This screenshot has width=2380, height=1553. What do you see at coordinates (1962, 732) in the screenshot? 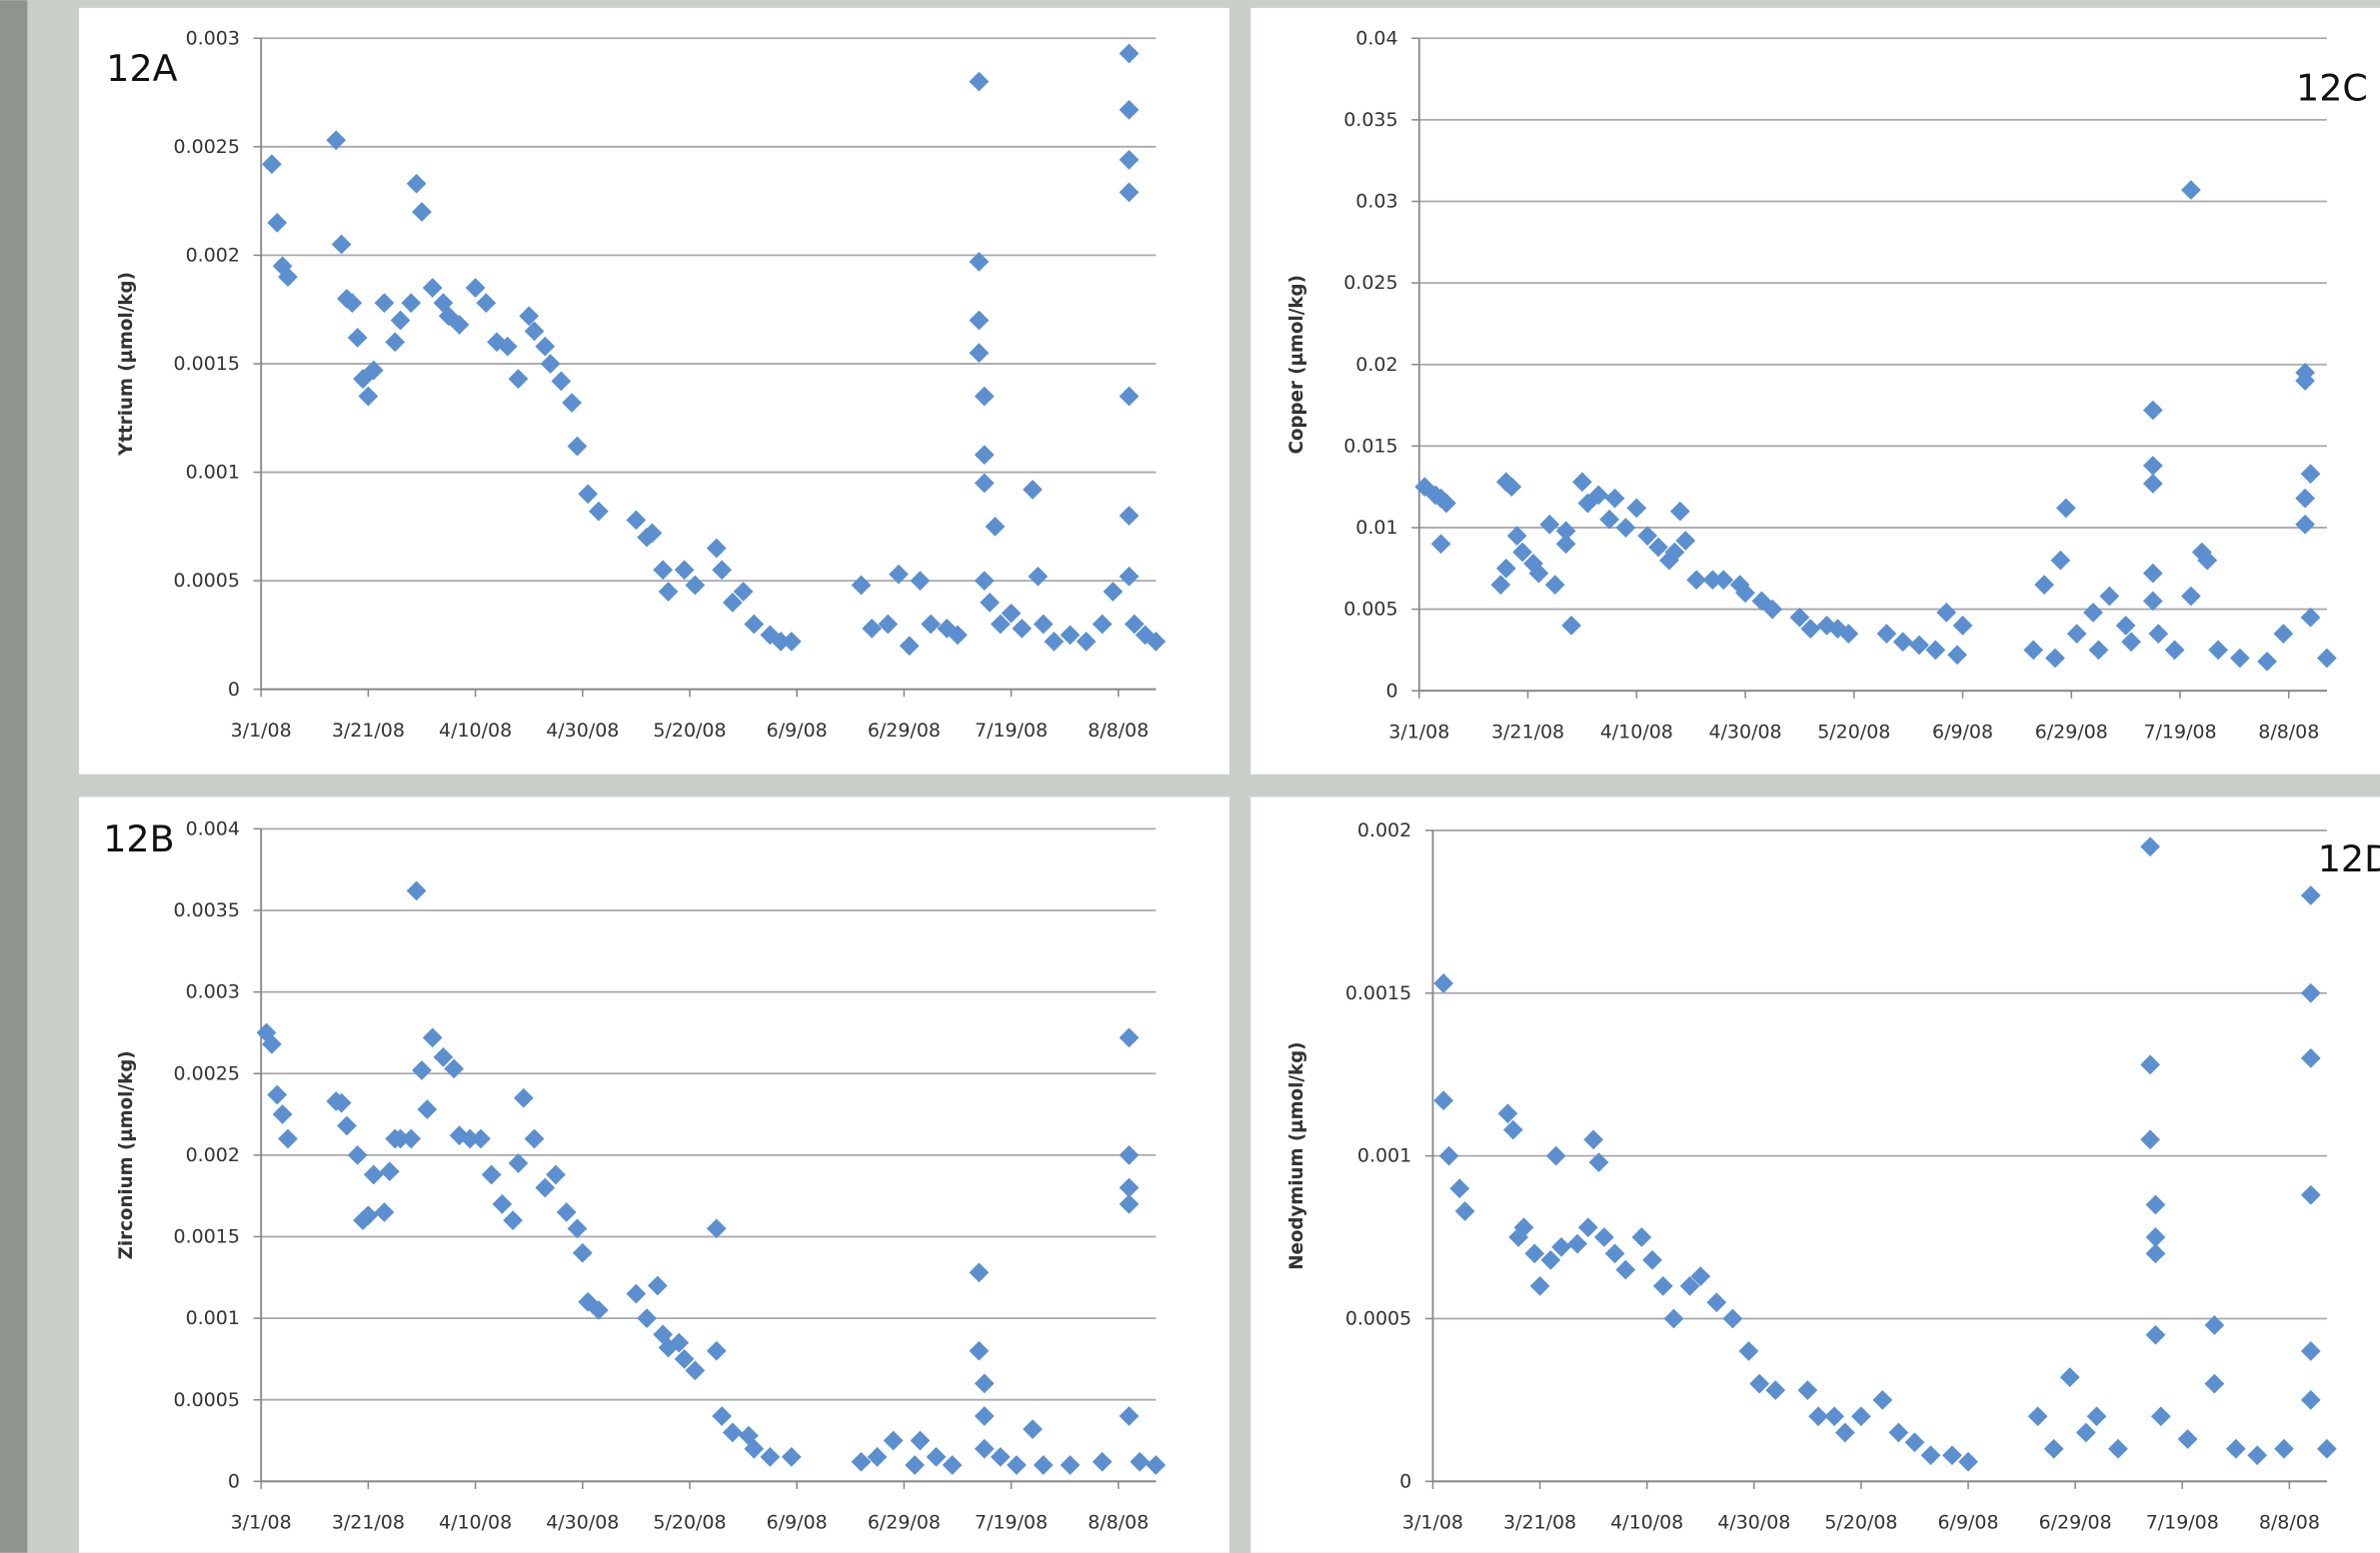
I see `x-tick-label: 6/9/08` at bounding box center [1962, 732].